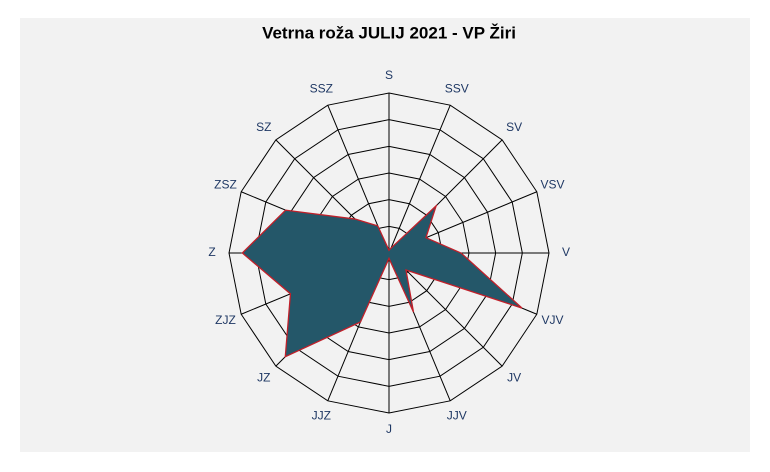 This screenshot has height=472, width=770. Describe the element at coordinates (321, 89) in the screenshot. I see `axis-label: SSZ` at that location.